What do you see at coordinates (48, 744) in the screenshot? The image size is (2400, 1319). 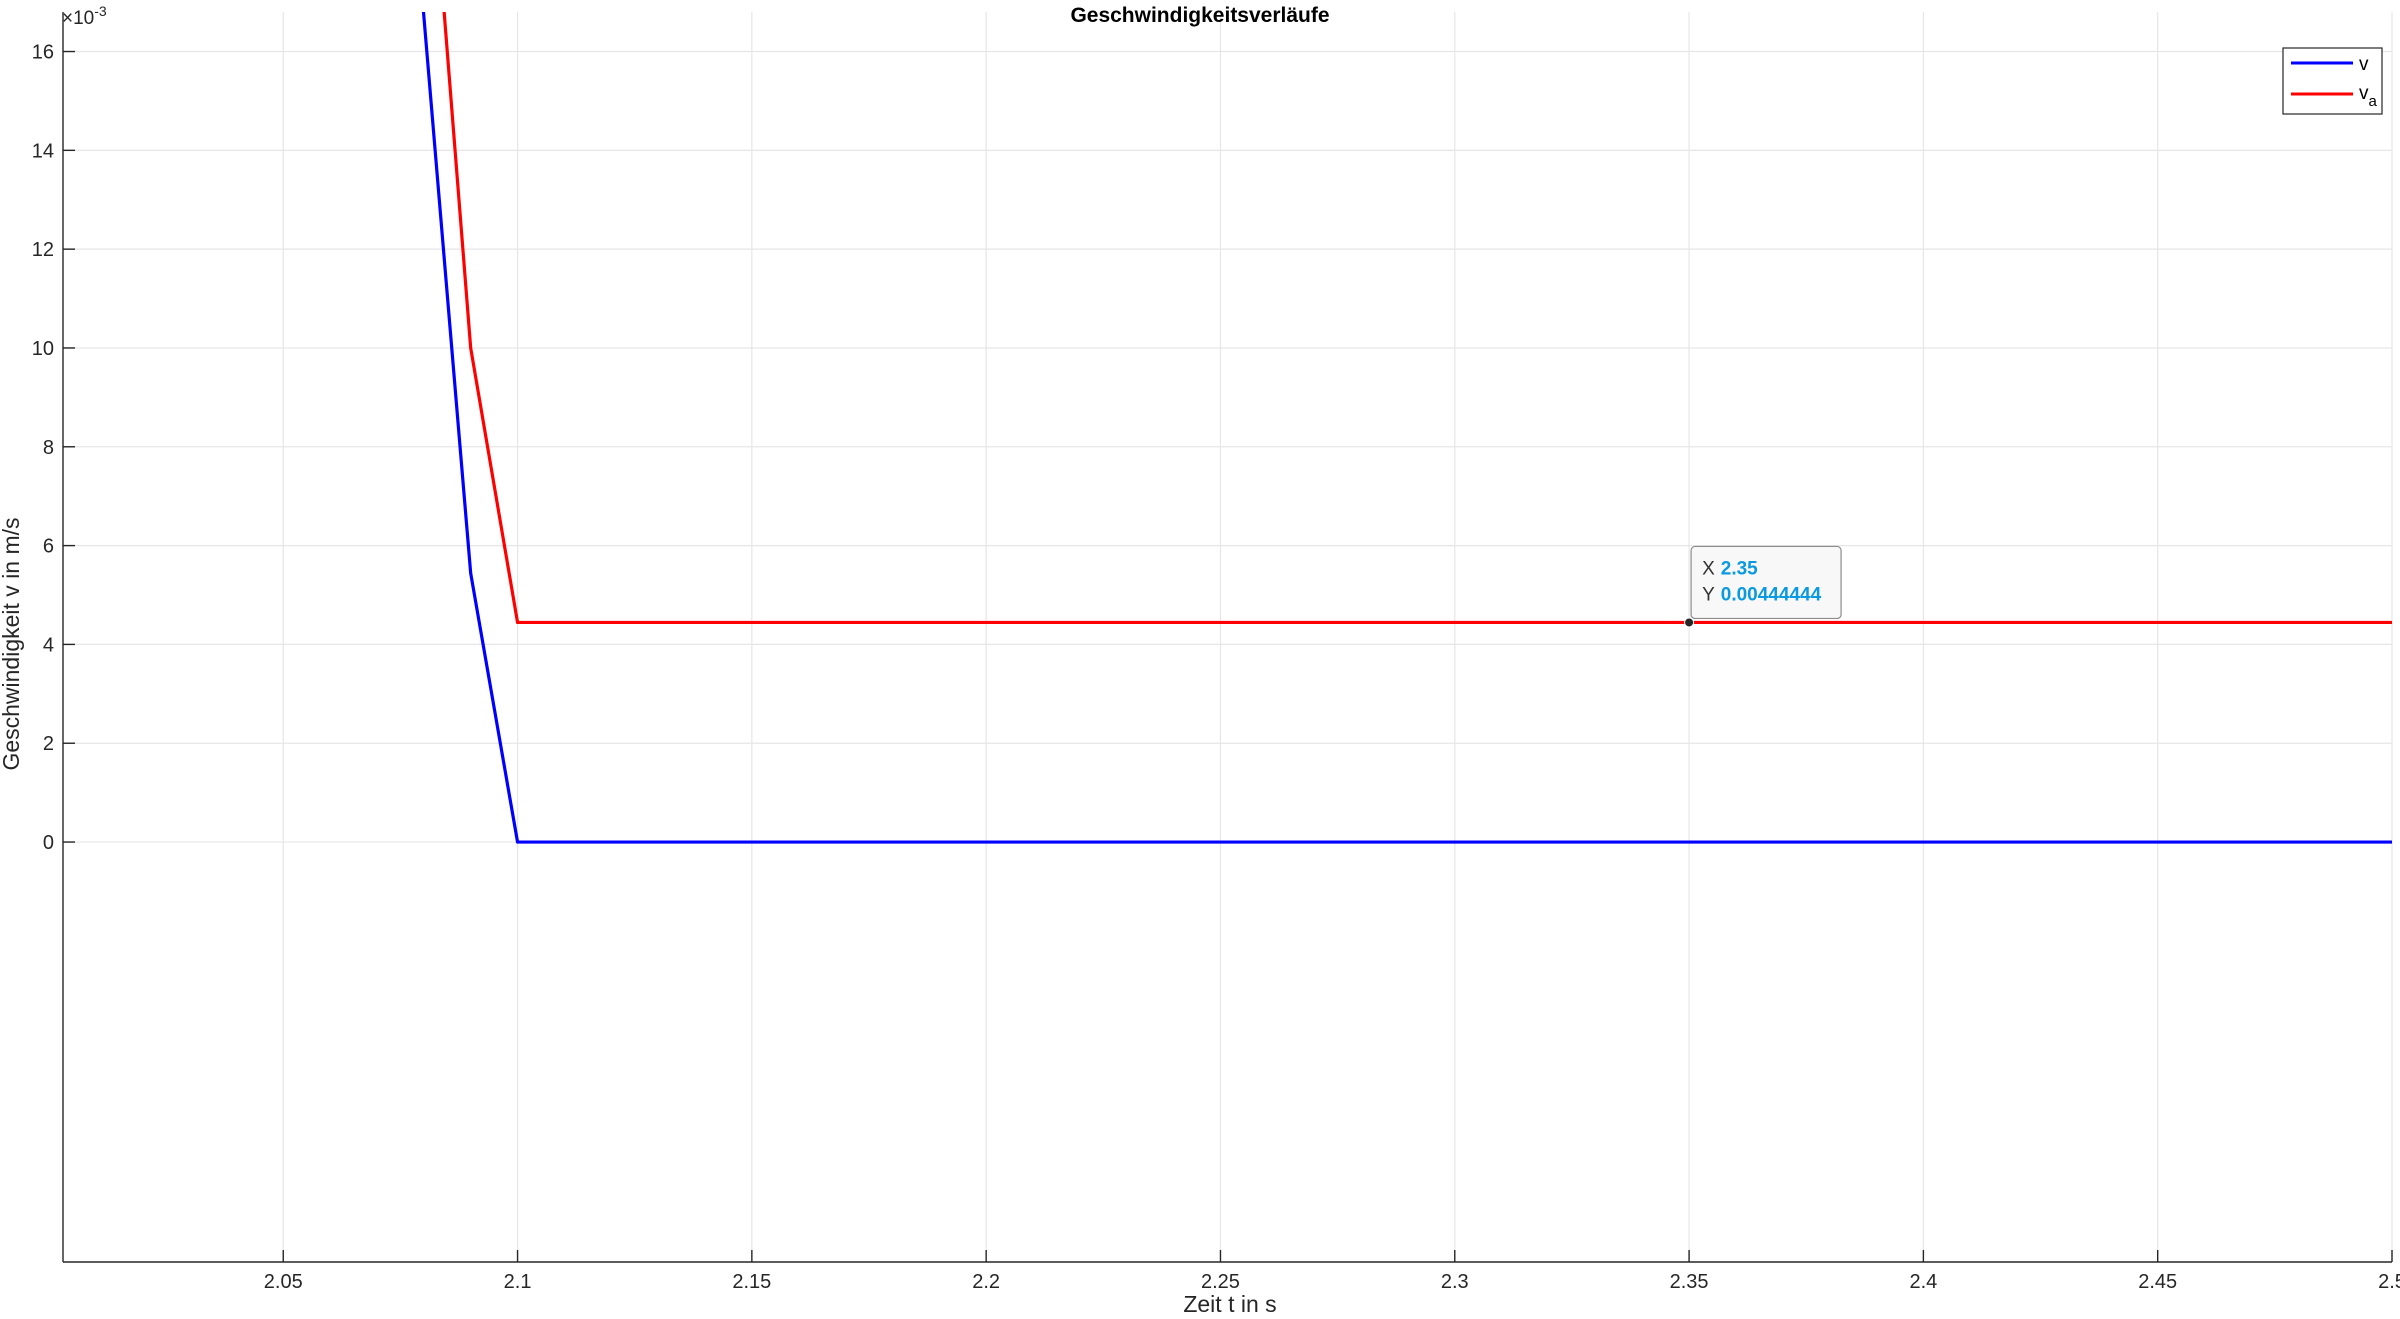 I see `y-tick-label: 2` at bounding box center [48, 744].